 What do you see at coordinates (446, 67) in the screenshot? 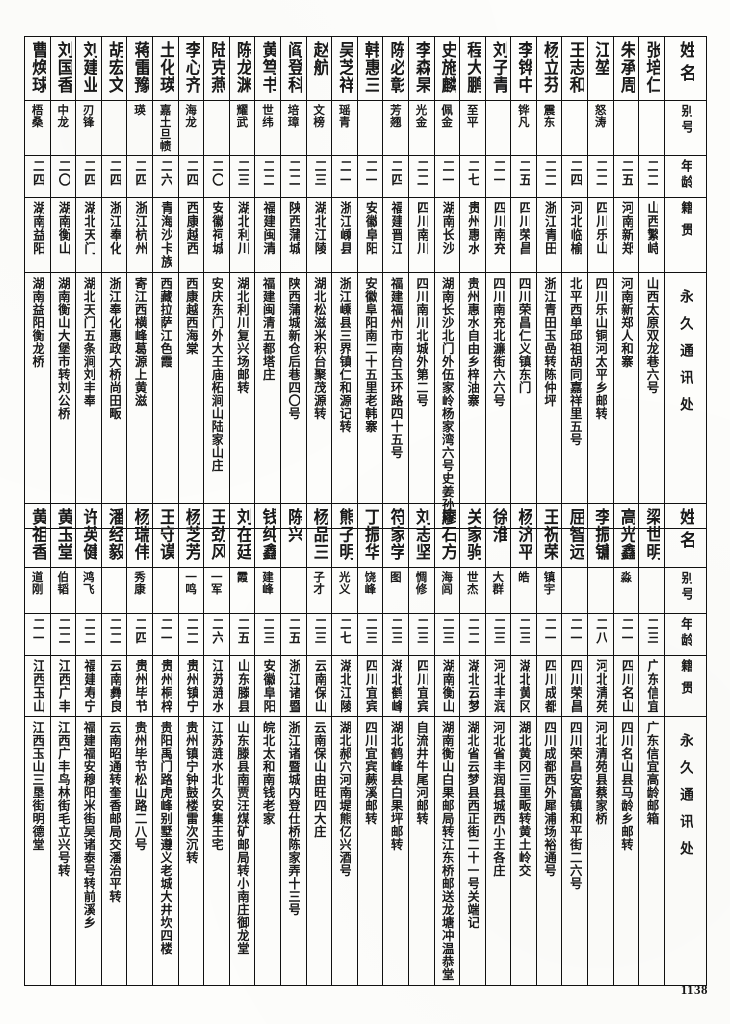
I see `cell-text: 史施麟` at bounding box center [446, 67].